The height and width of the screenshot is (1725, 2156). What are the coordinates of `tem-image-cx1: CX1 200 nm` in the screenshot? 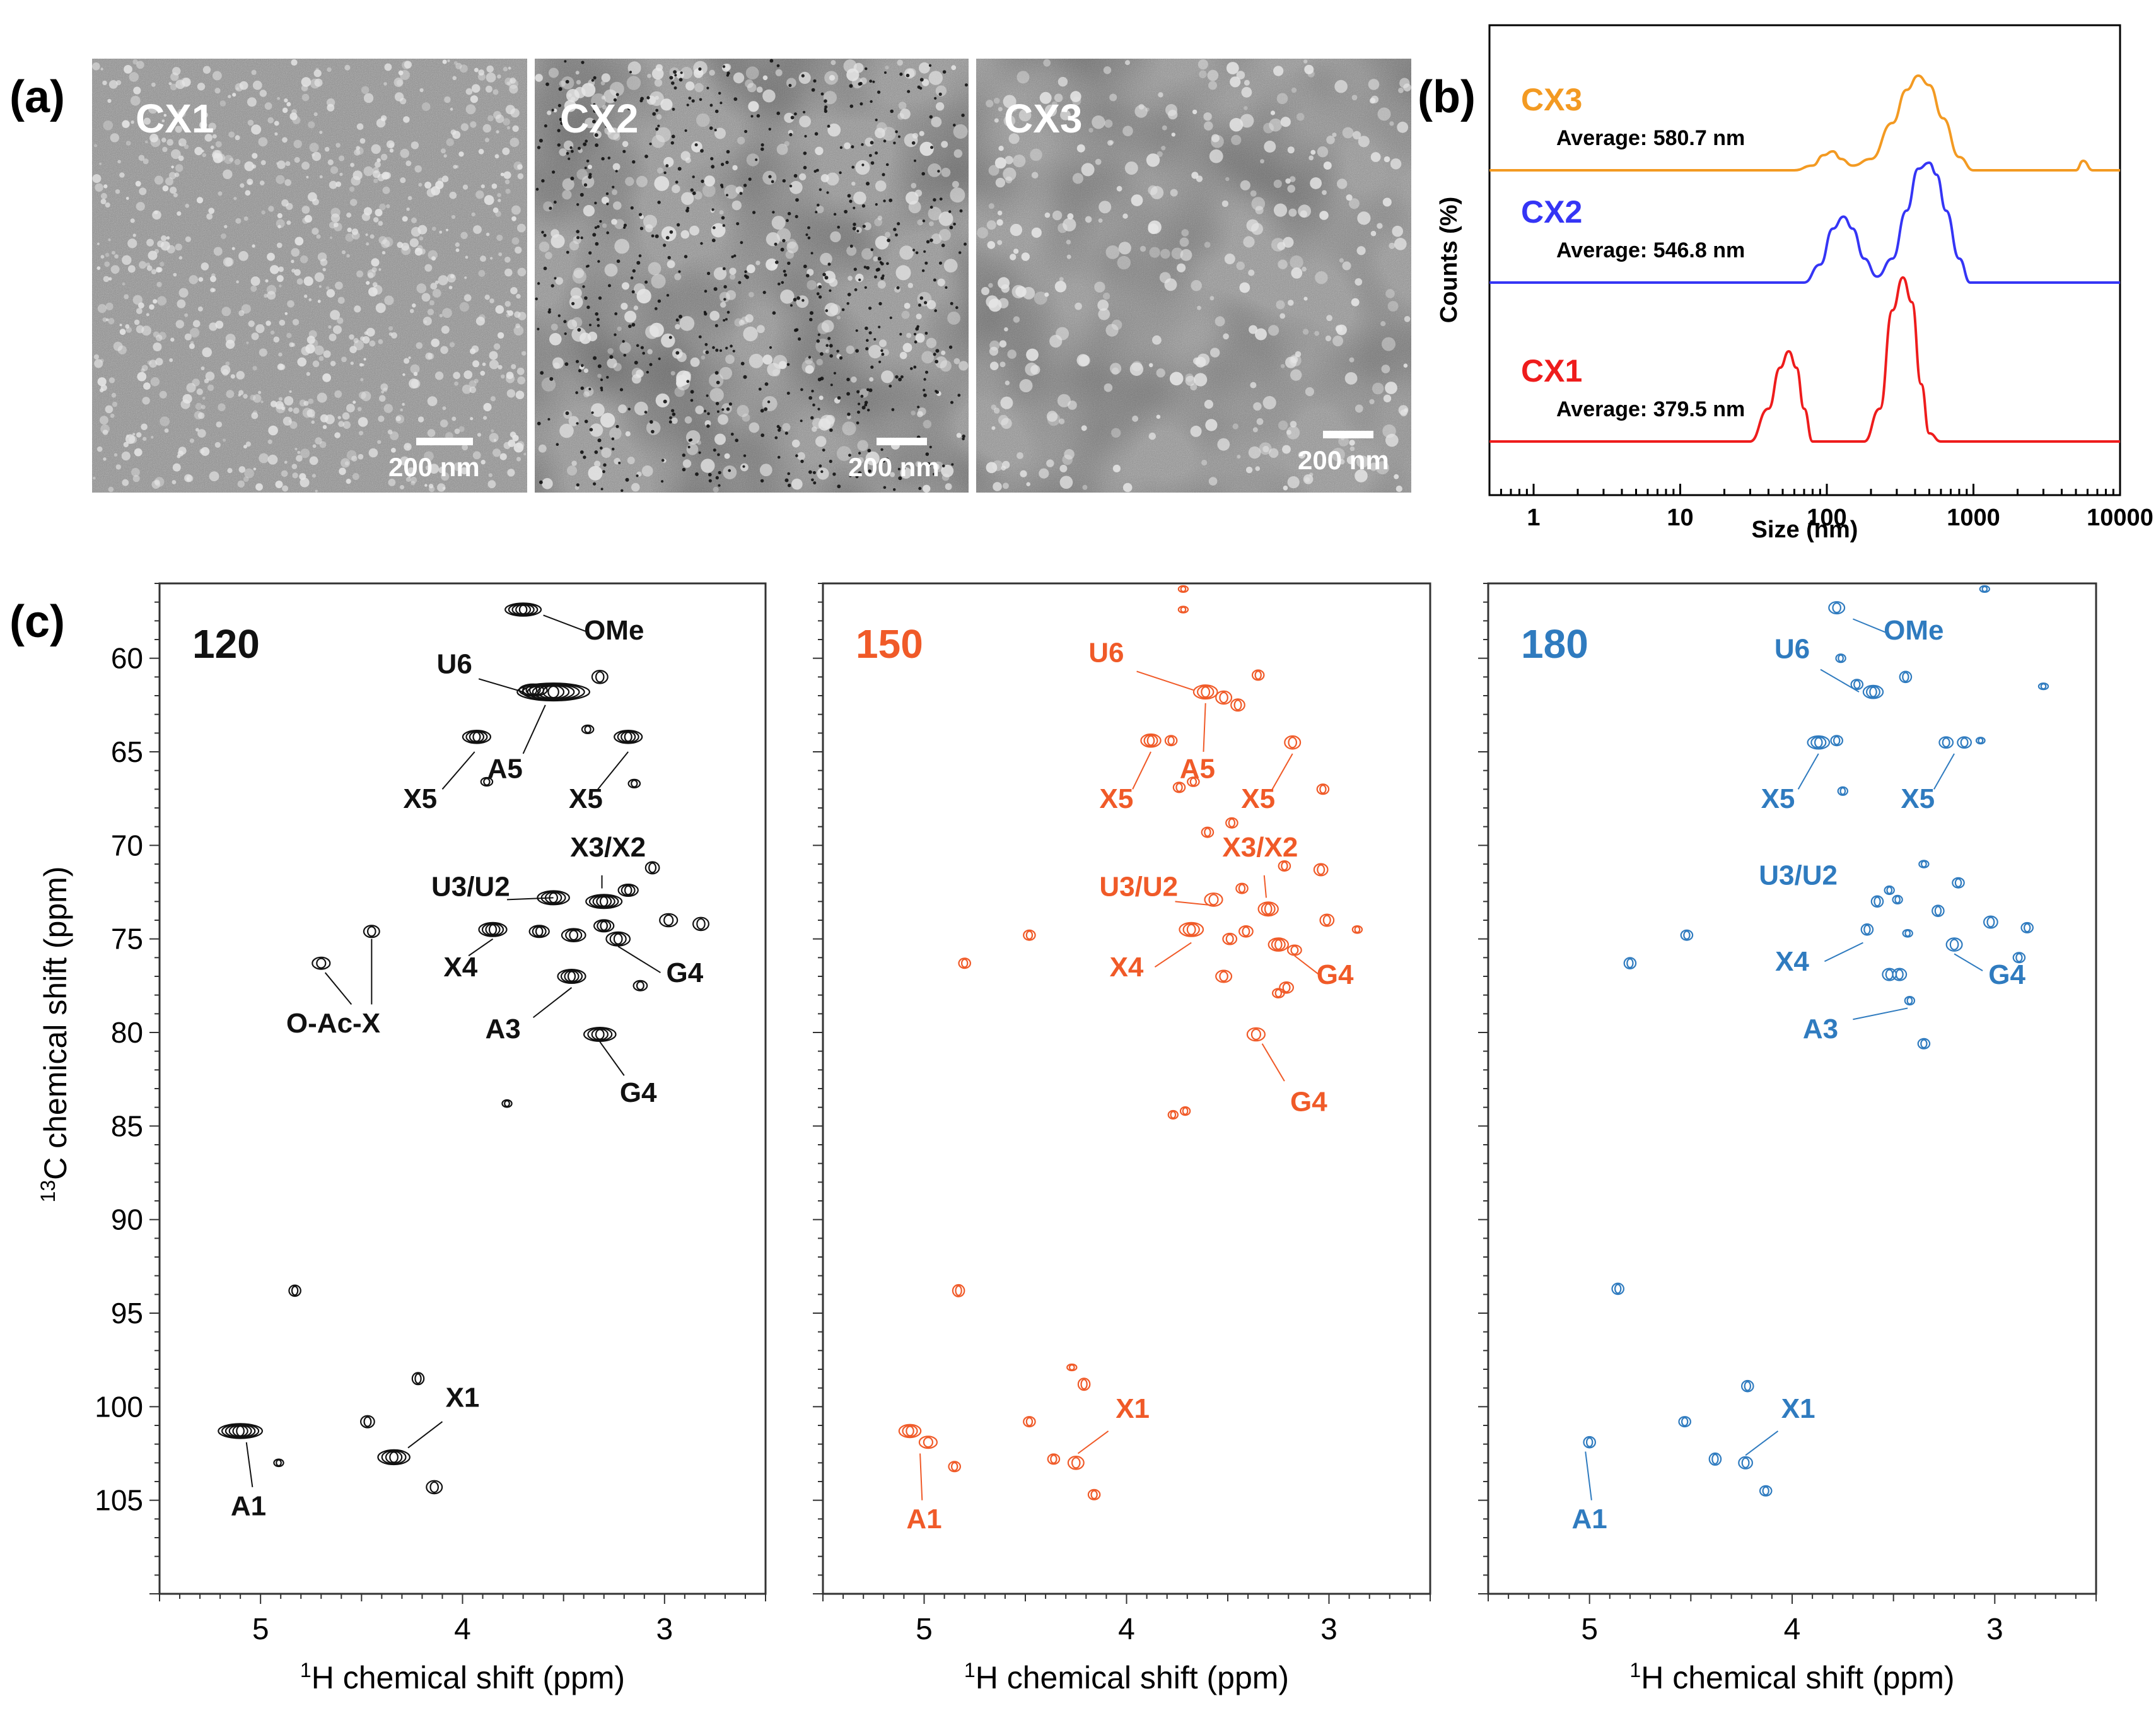 It's located at (309, 276).